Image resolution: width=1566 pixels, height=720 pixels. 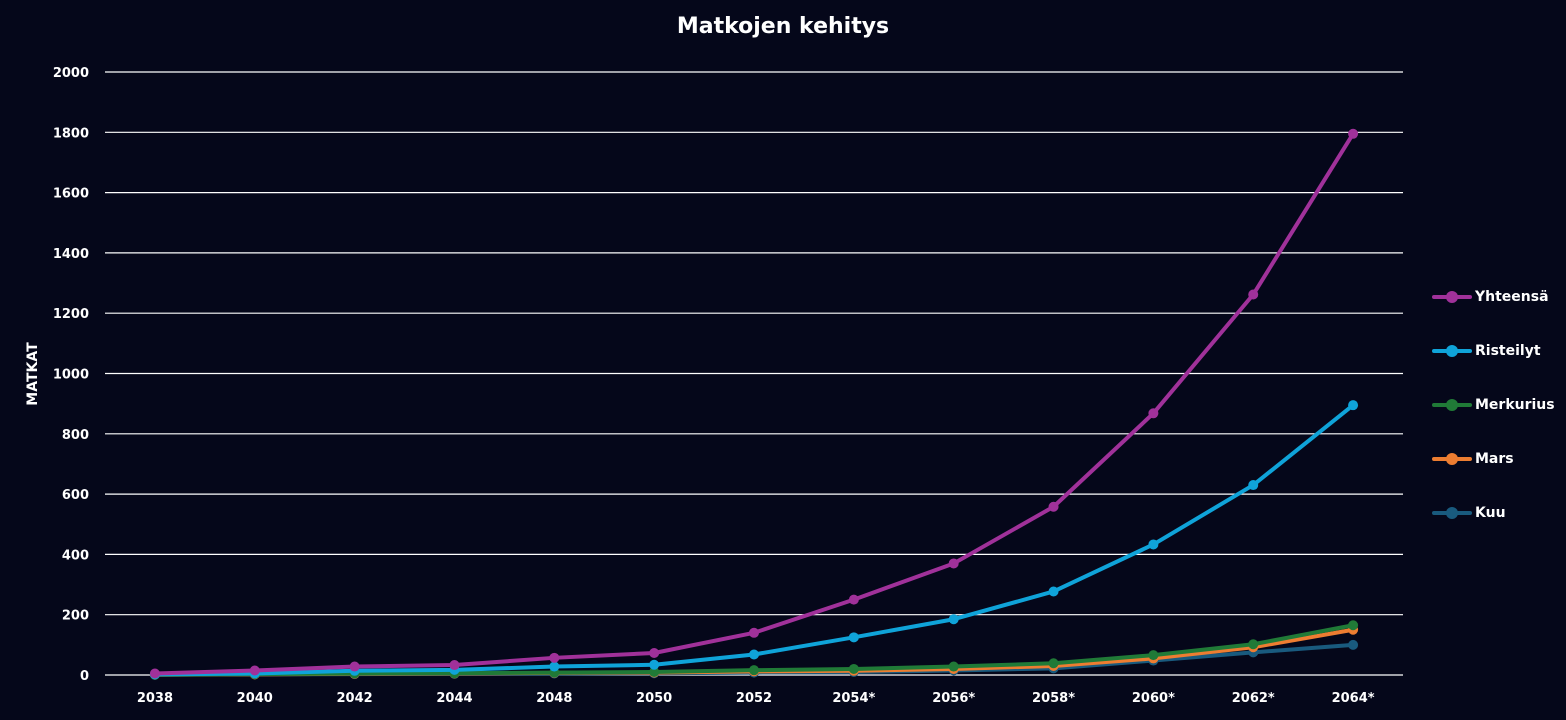 What do you see at coordinates (84, 676) in the screenshot?
I see `y-tick-label: 0` at bounding box center [84, 676].